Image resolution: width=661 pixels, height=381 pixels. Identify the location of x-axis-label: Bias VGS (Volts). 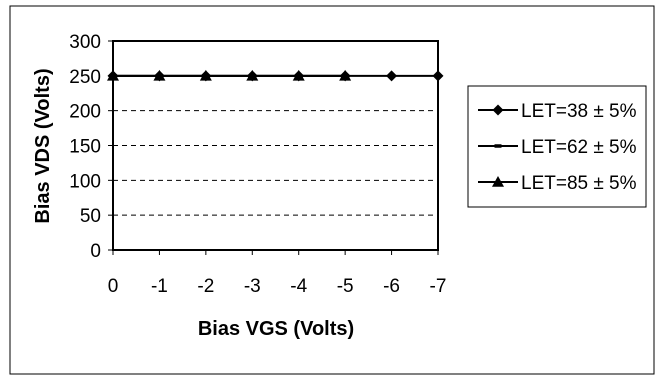
(276, 329).